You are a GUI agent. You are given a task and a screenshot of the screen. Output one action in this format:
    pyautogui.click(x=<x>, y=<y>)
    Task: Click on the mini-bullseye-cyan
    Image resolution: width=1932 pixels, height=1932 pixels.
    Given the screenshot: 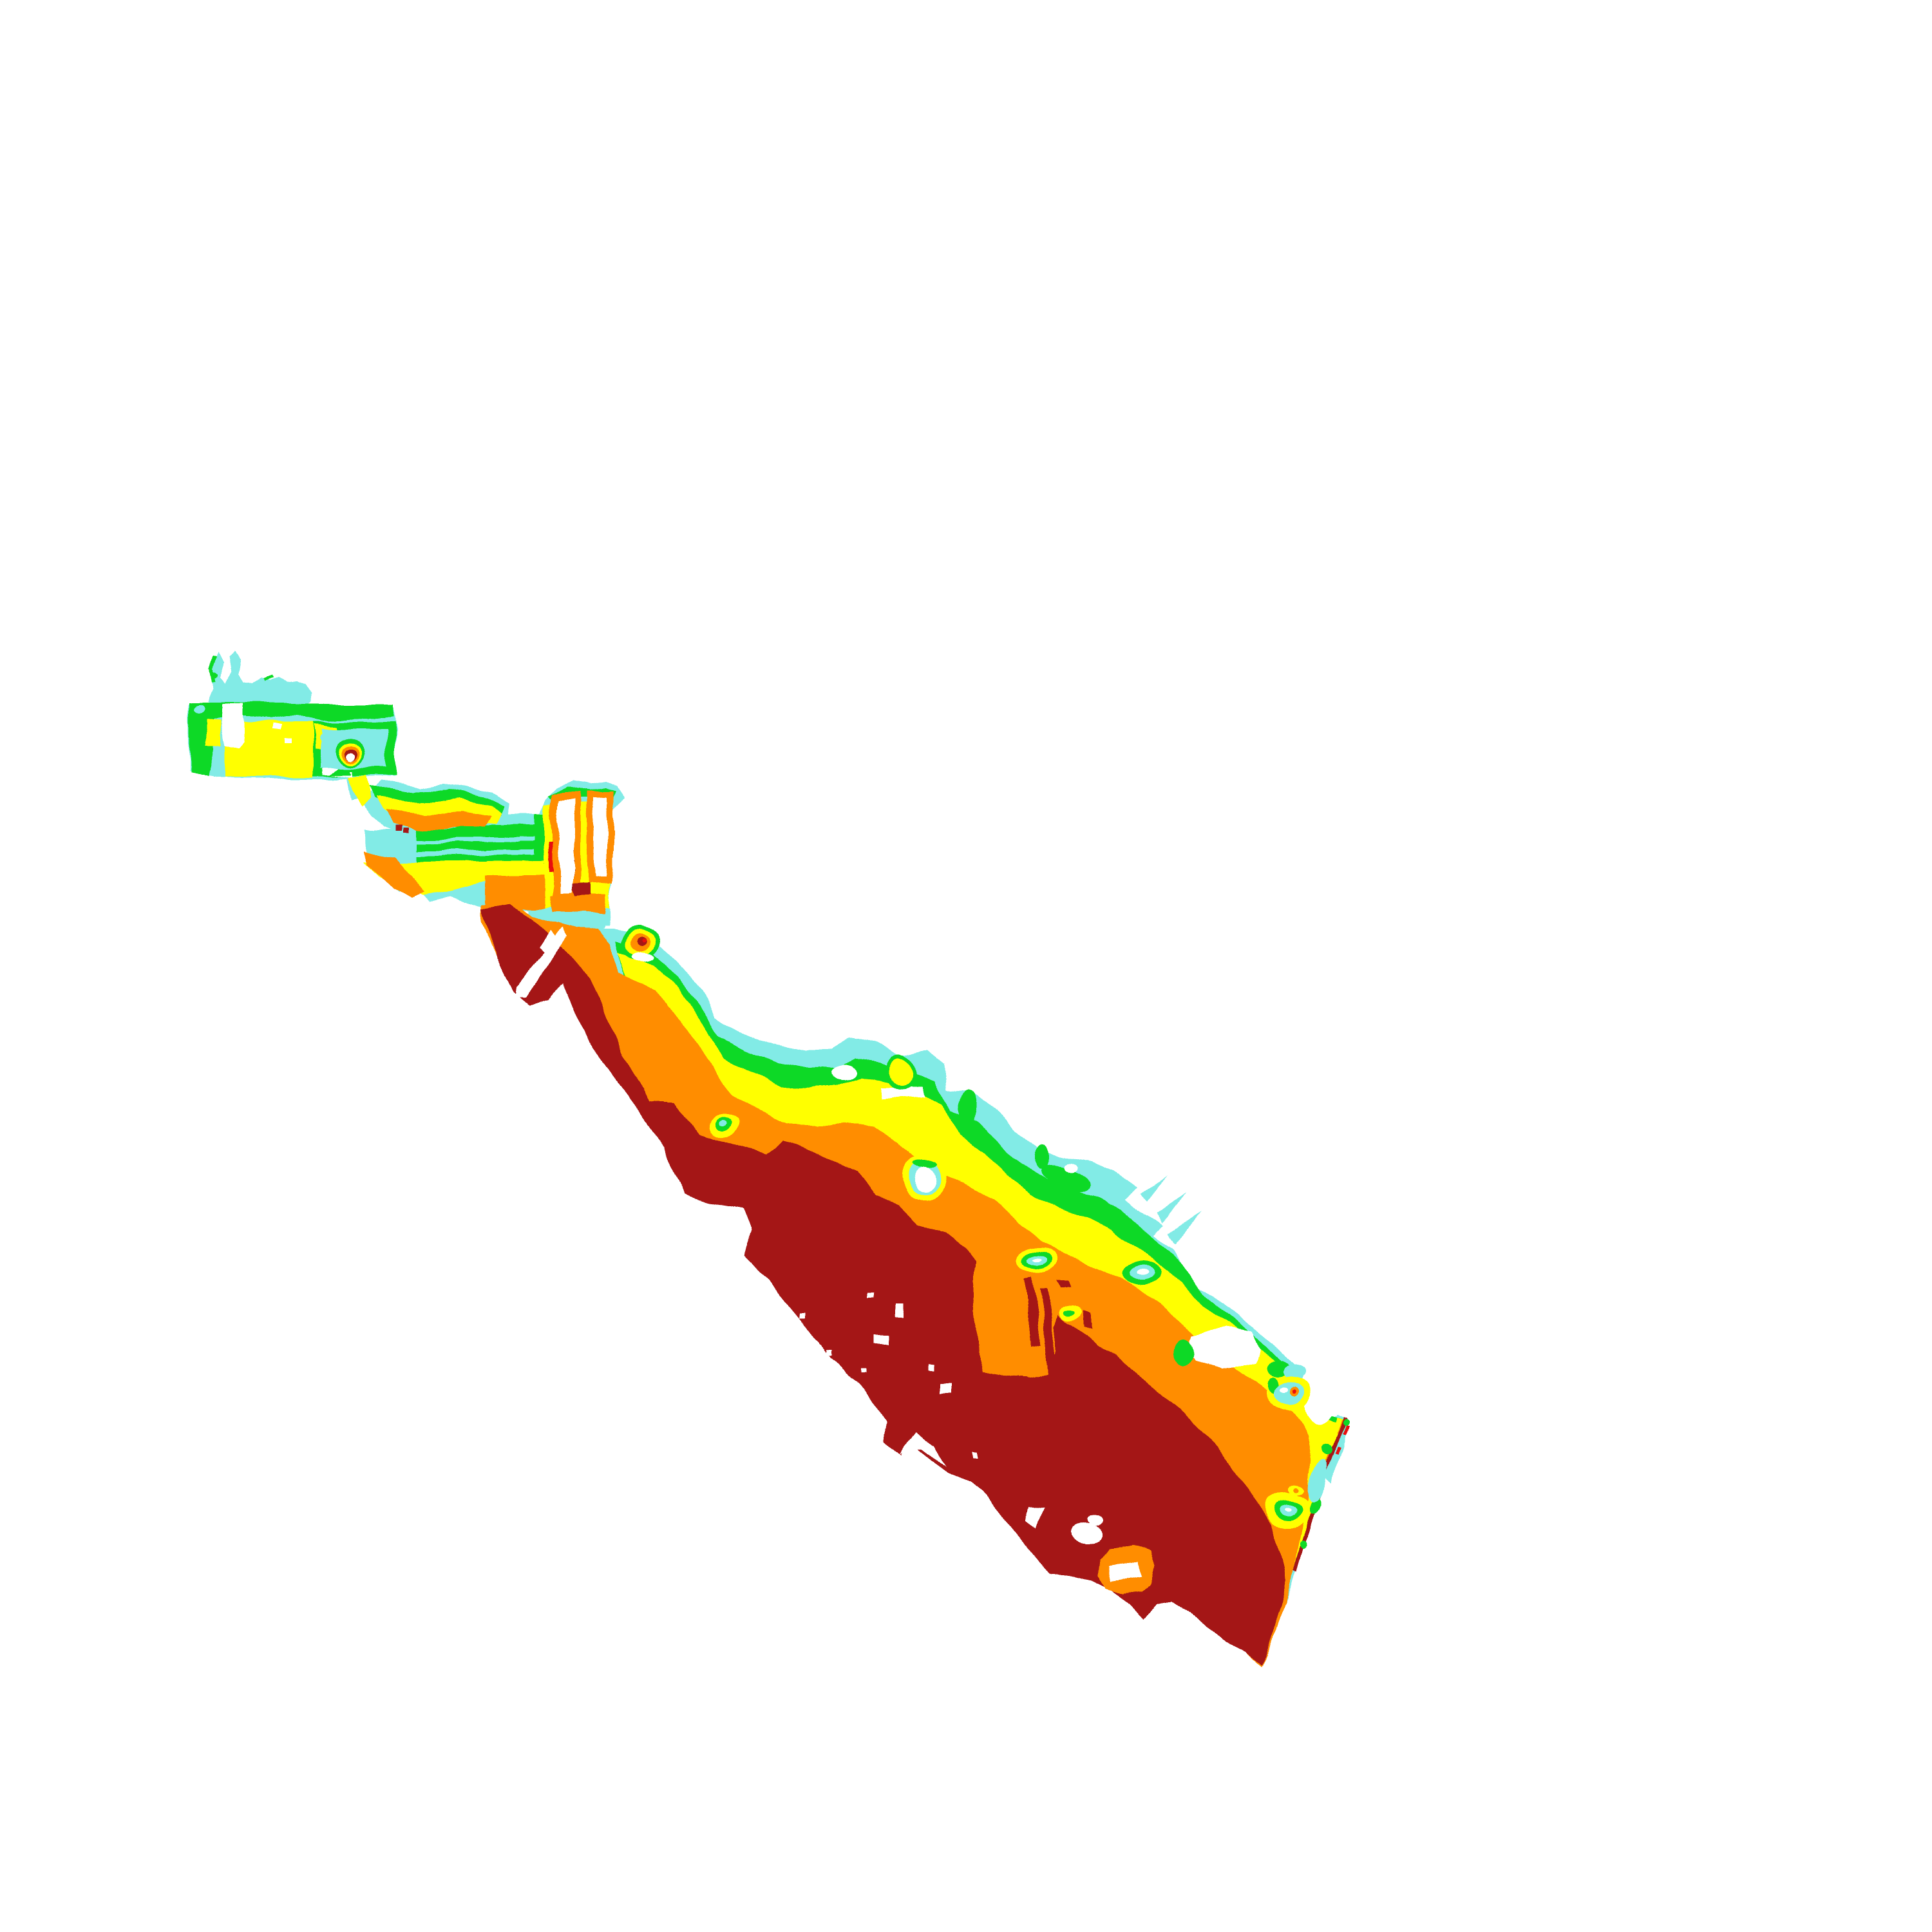 What is the action you would take?
    pyautogui.click(x=721, y=1123)
    